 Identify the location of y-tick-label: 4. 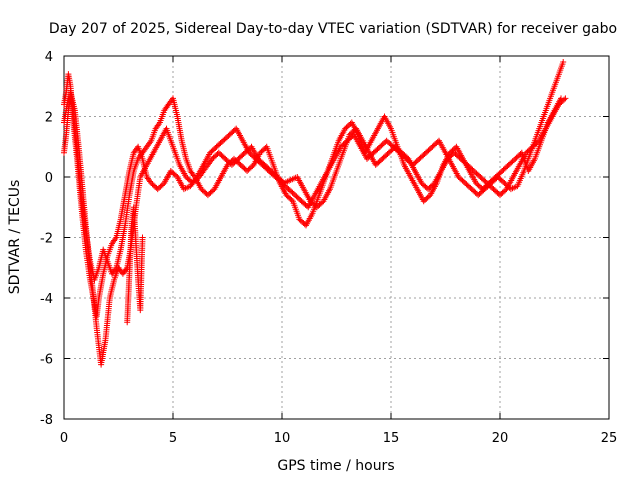
(49, 57).